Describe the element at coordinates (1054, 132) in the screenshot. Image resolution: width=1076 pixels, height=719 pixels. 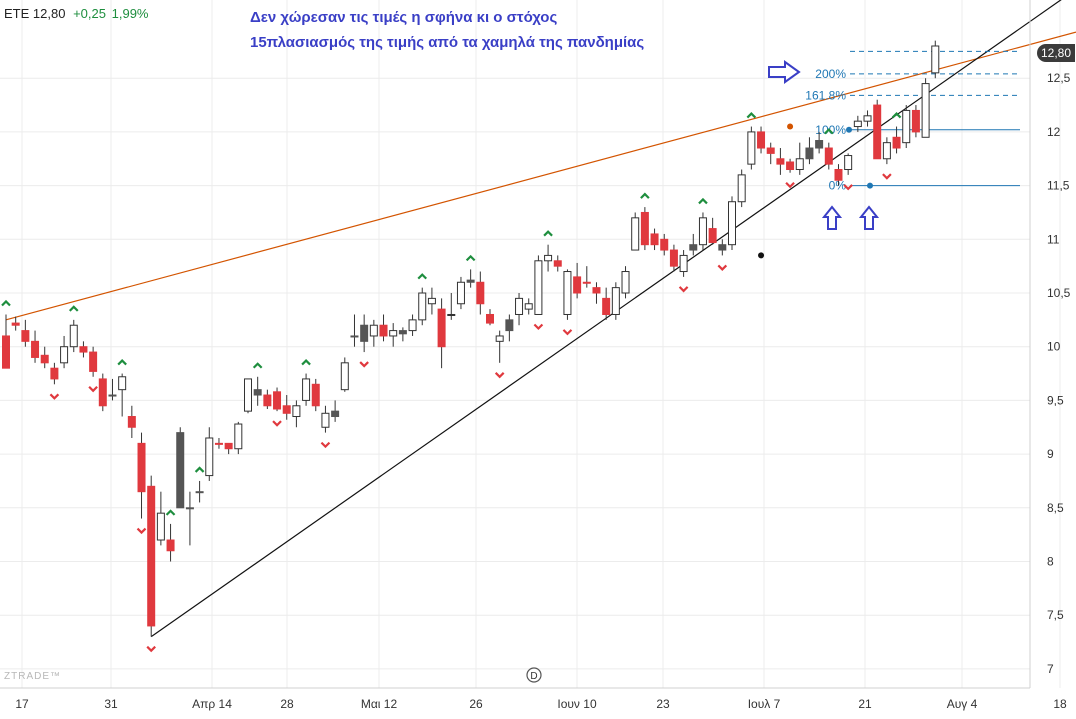
I see `y-tick-label: 12` at that location.